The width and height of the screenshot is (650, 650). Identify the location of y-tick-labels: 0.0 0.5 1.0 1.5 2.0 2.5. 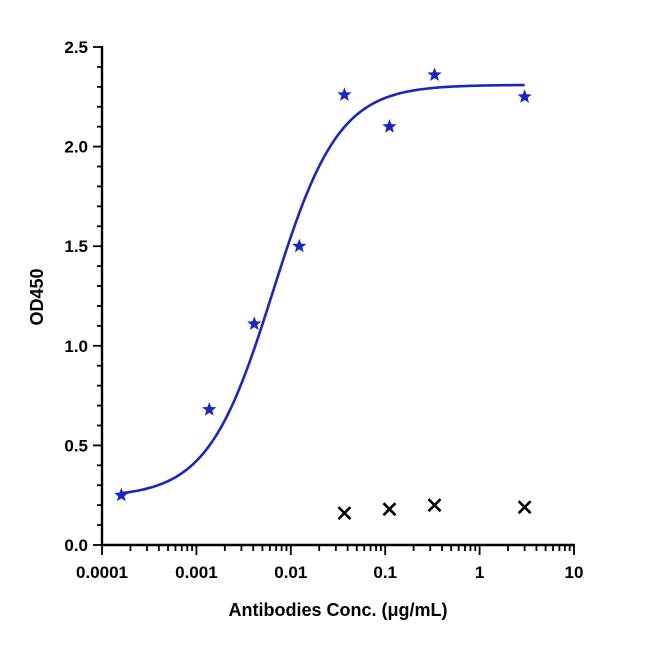
(76, 296).